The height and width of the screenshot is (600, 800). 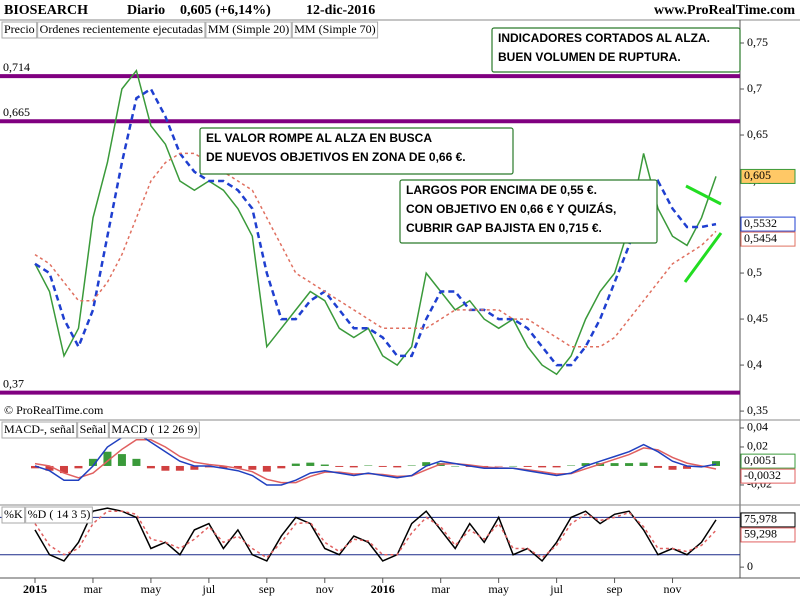 I want to click on annotation-text: CUBRIR GAP BAJISTA EN 0,715 €., so click(x=504, y=228).